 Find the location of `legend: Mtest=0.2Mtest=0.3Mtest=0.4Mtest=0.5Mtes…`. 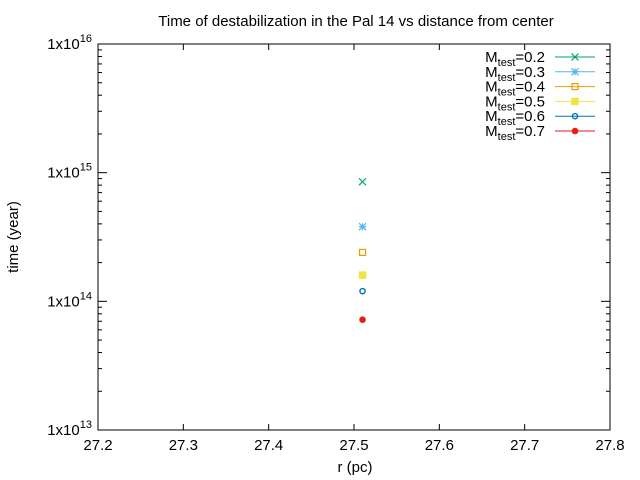

legend: Mtest=0.2Mtest=0.3Mtest=0.4Mtest=0.5Mtes… is located at coordinates (540, 96).